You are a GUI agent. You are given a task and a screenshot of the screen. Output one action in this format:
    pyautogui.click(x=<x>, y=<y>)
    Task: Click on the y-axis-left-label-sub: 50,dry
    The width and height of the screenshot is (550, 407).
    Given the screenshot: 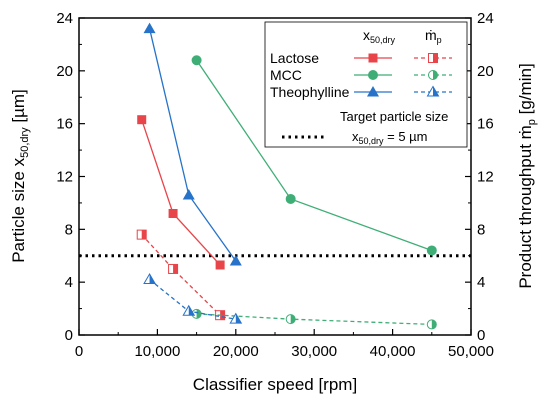 What is the action you would take?
    pyautogui.click(x=25, y=142)
    